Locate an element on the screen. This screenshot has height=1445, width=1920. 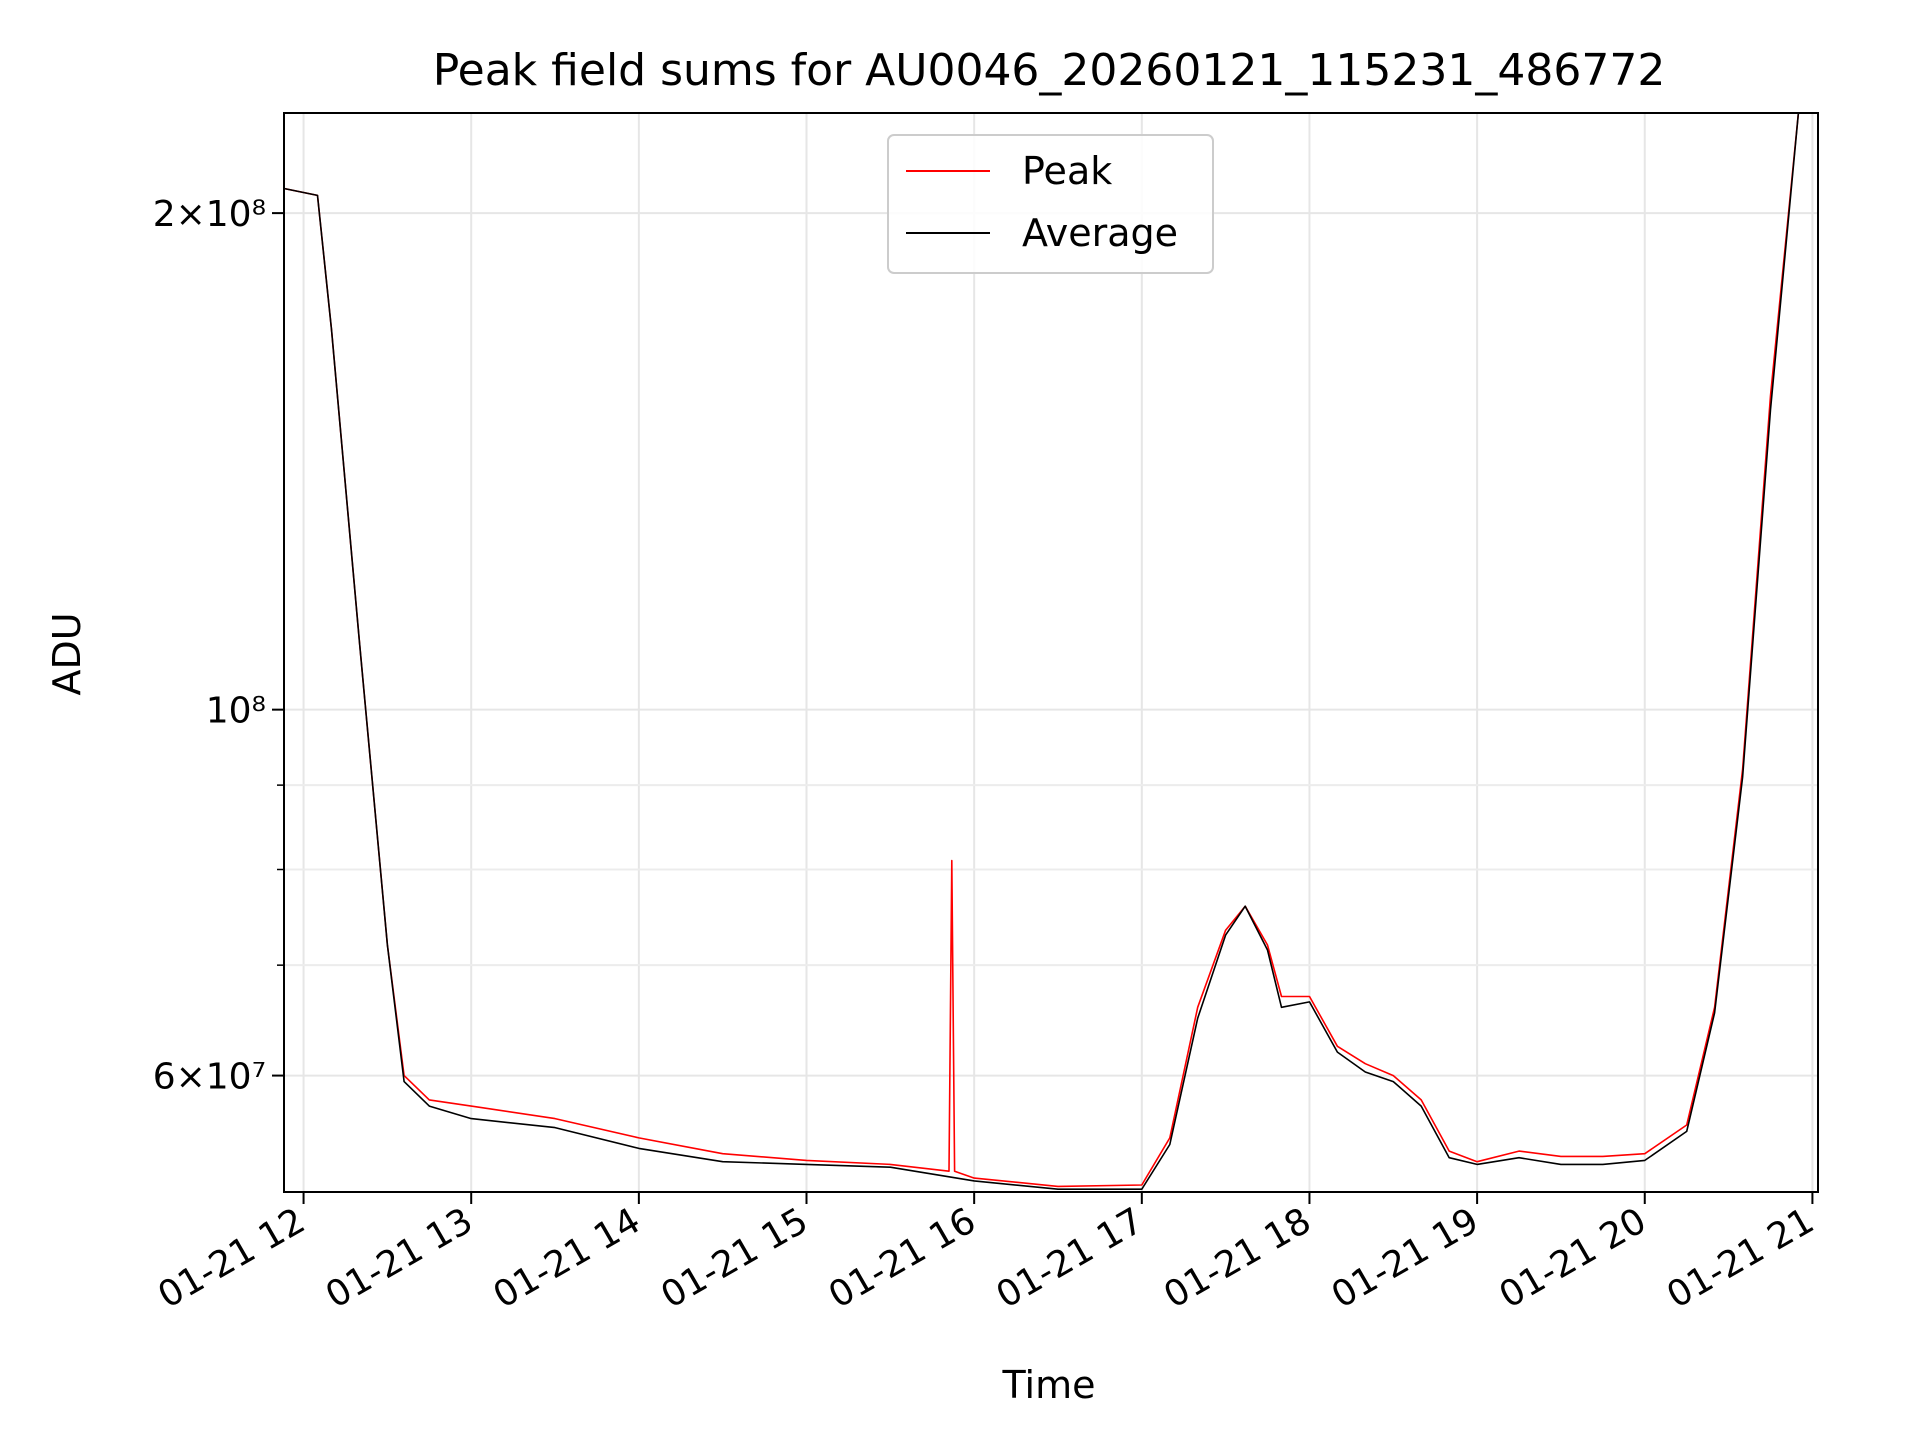
legend-peak-label: Peak is located at coordinates (1067, 171).